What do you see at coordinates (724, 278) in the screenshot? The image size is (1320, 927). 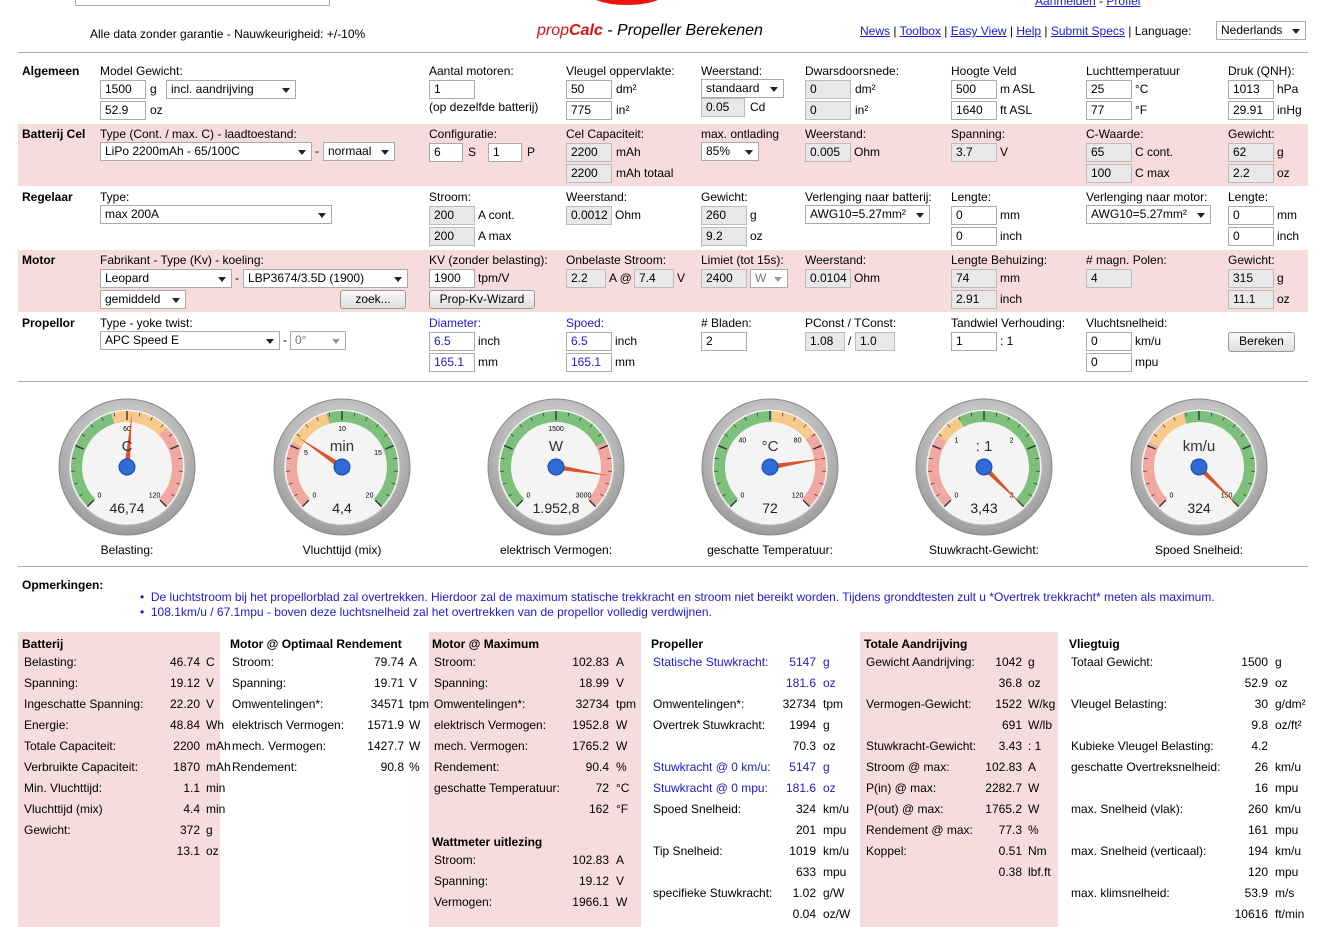 I see `limit-input: 2400` at bounding box center [724, 278].